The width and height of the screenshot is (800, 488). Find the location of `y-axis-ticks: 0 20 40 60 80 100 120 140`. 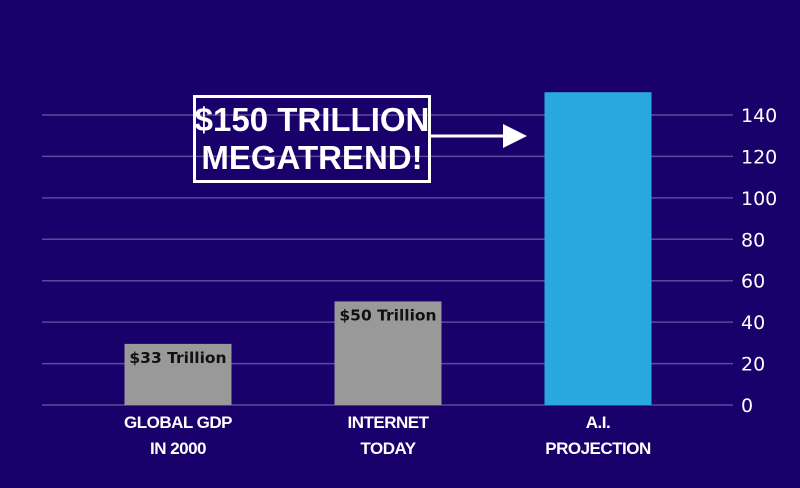

y-axis-ticks: 0 20 40 60 80 100 120 140 is located at coordinates (759, 261).